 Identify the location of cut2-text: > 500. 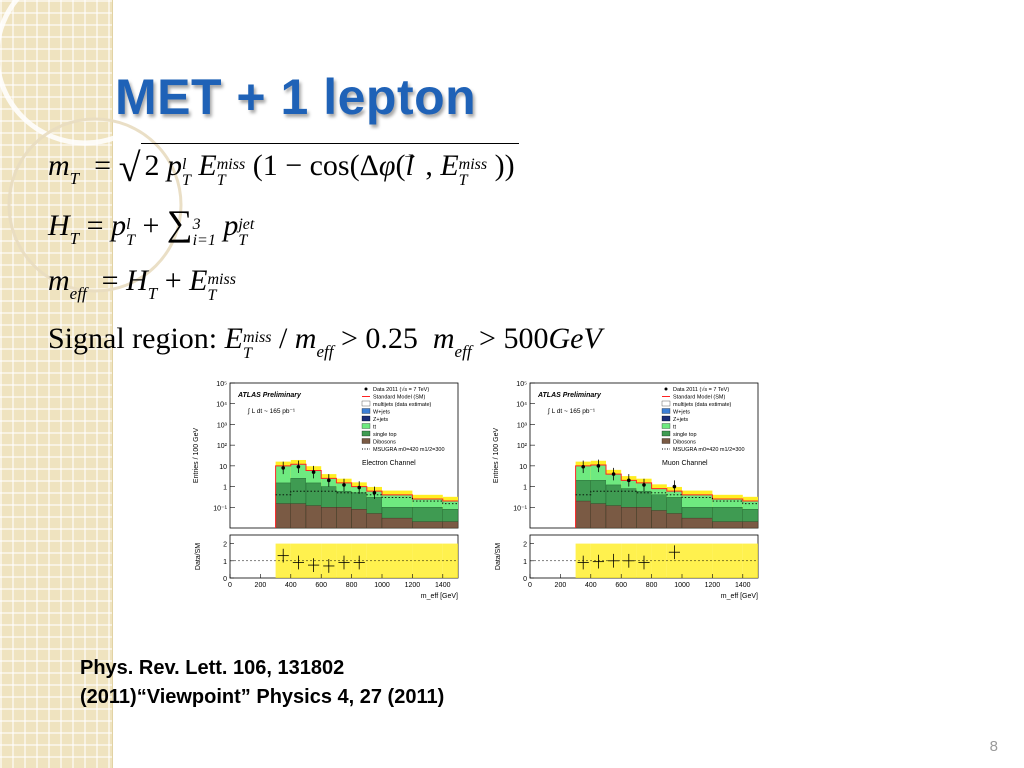
(514, 338).